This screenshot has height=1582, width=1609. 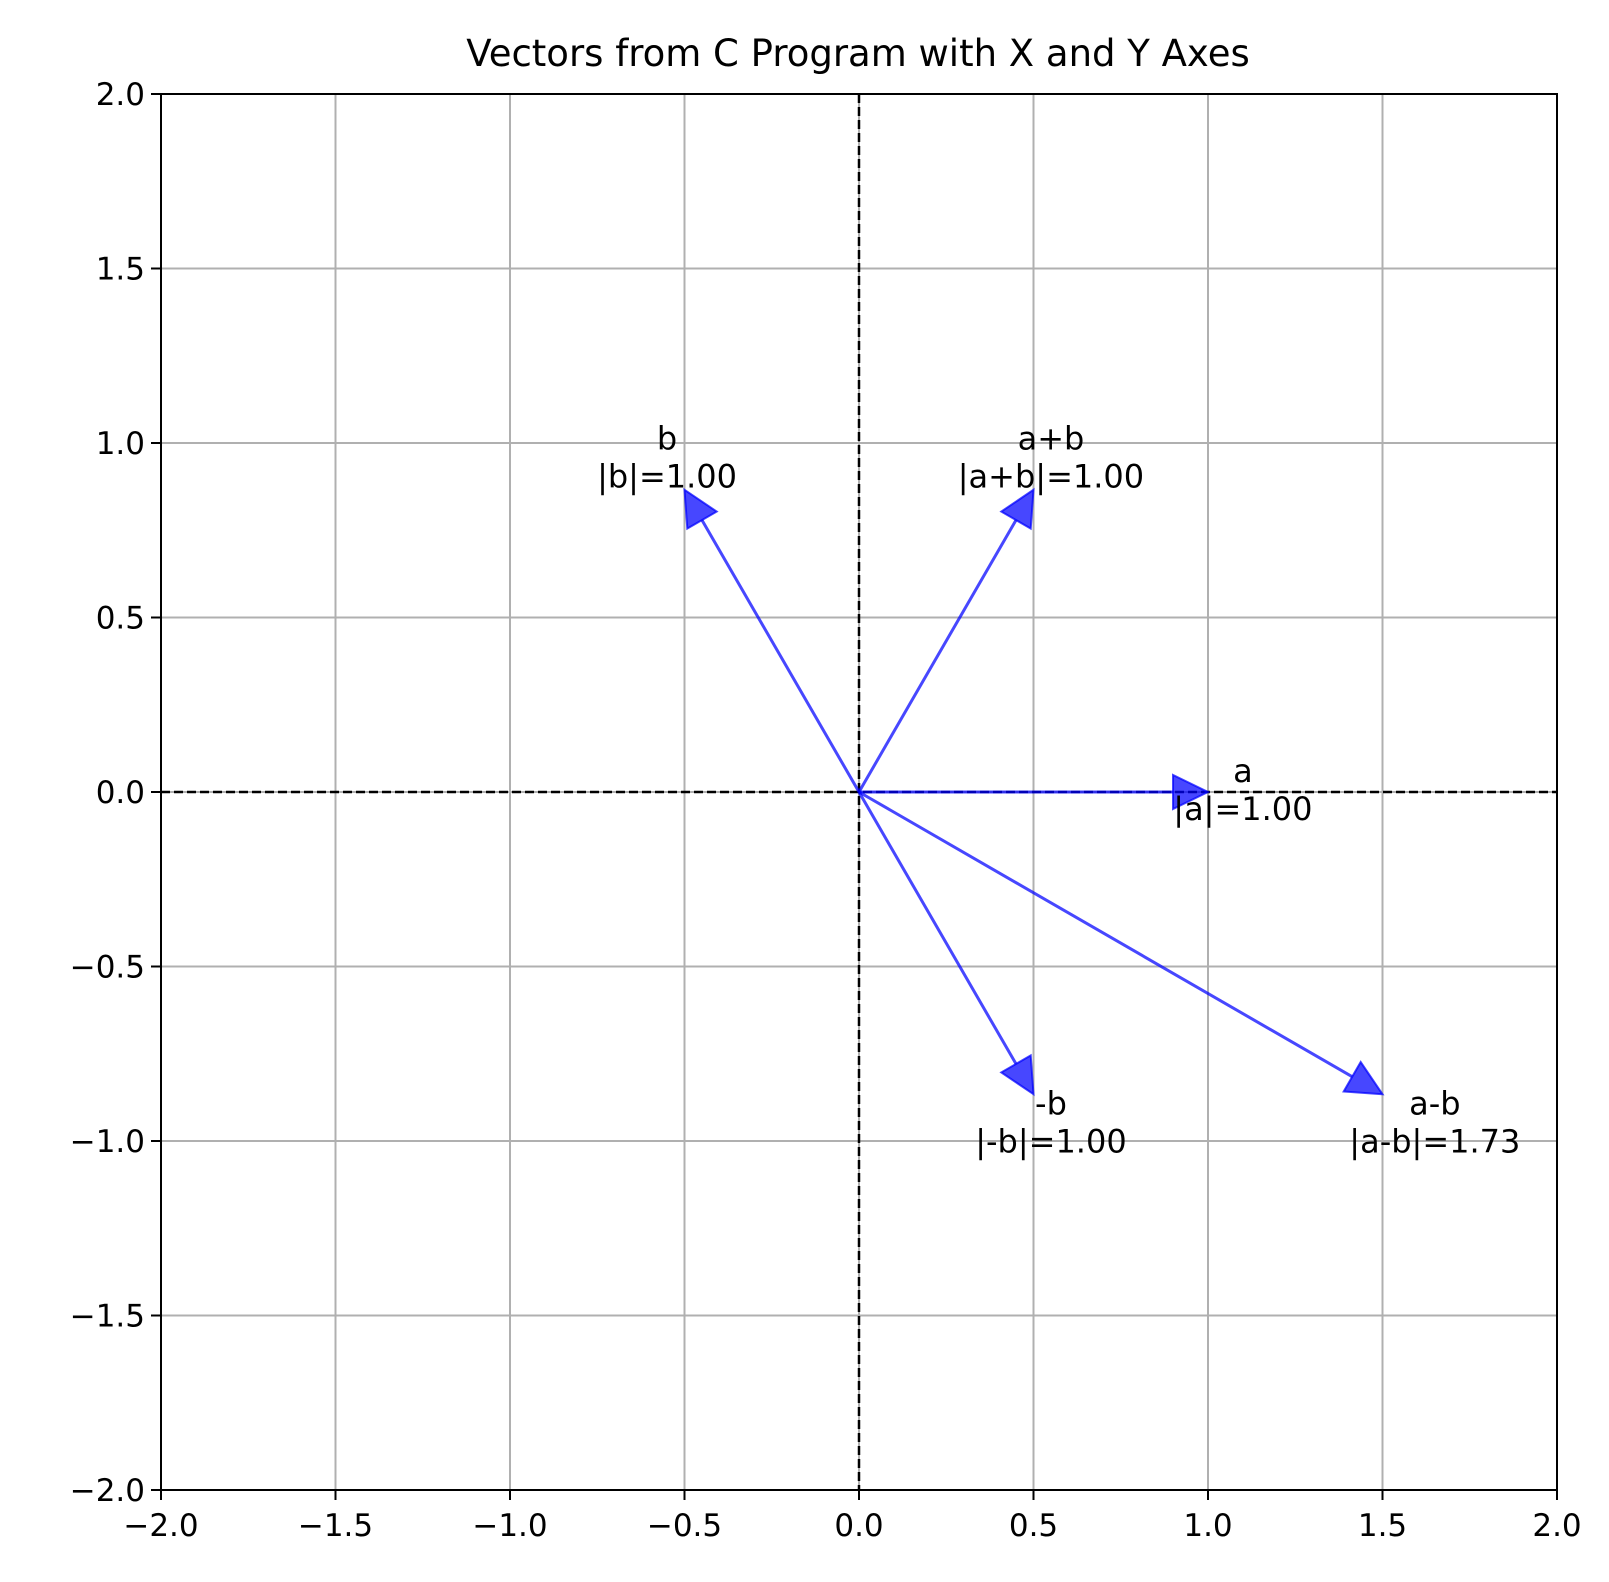 What do you see at coordinates (1051, 1103) in the screenshot?
I see `vector-name-label: -b` at bounding box center [1051, 1103].